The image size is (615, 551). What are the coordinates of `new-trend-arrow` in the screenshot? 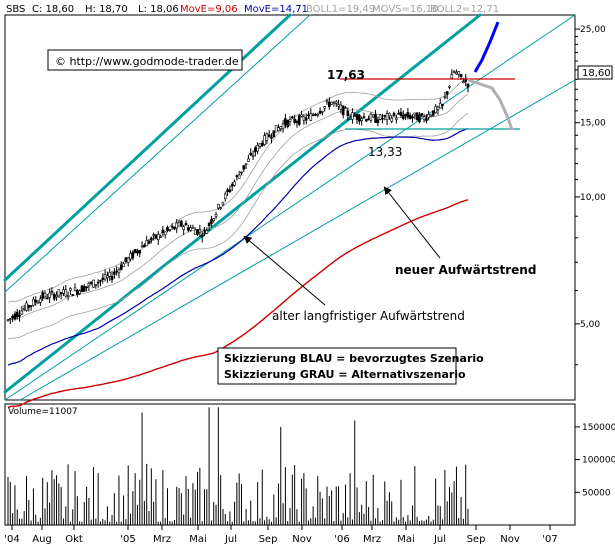 It's located at (412, 222).